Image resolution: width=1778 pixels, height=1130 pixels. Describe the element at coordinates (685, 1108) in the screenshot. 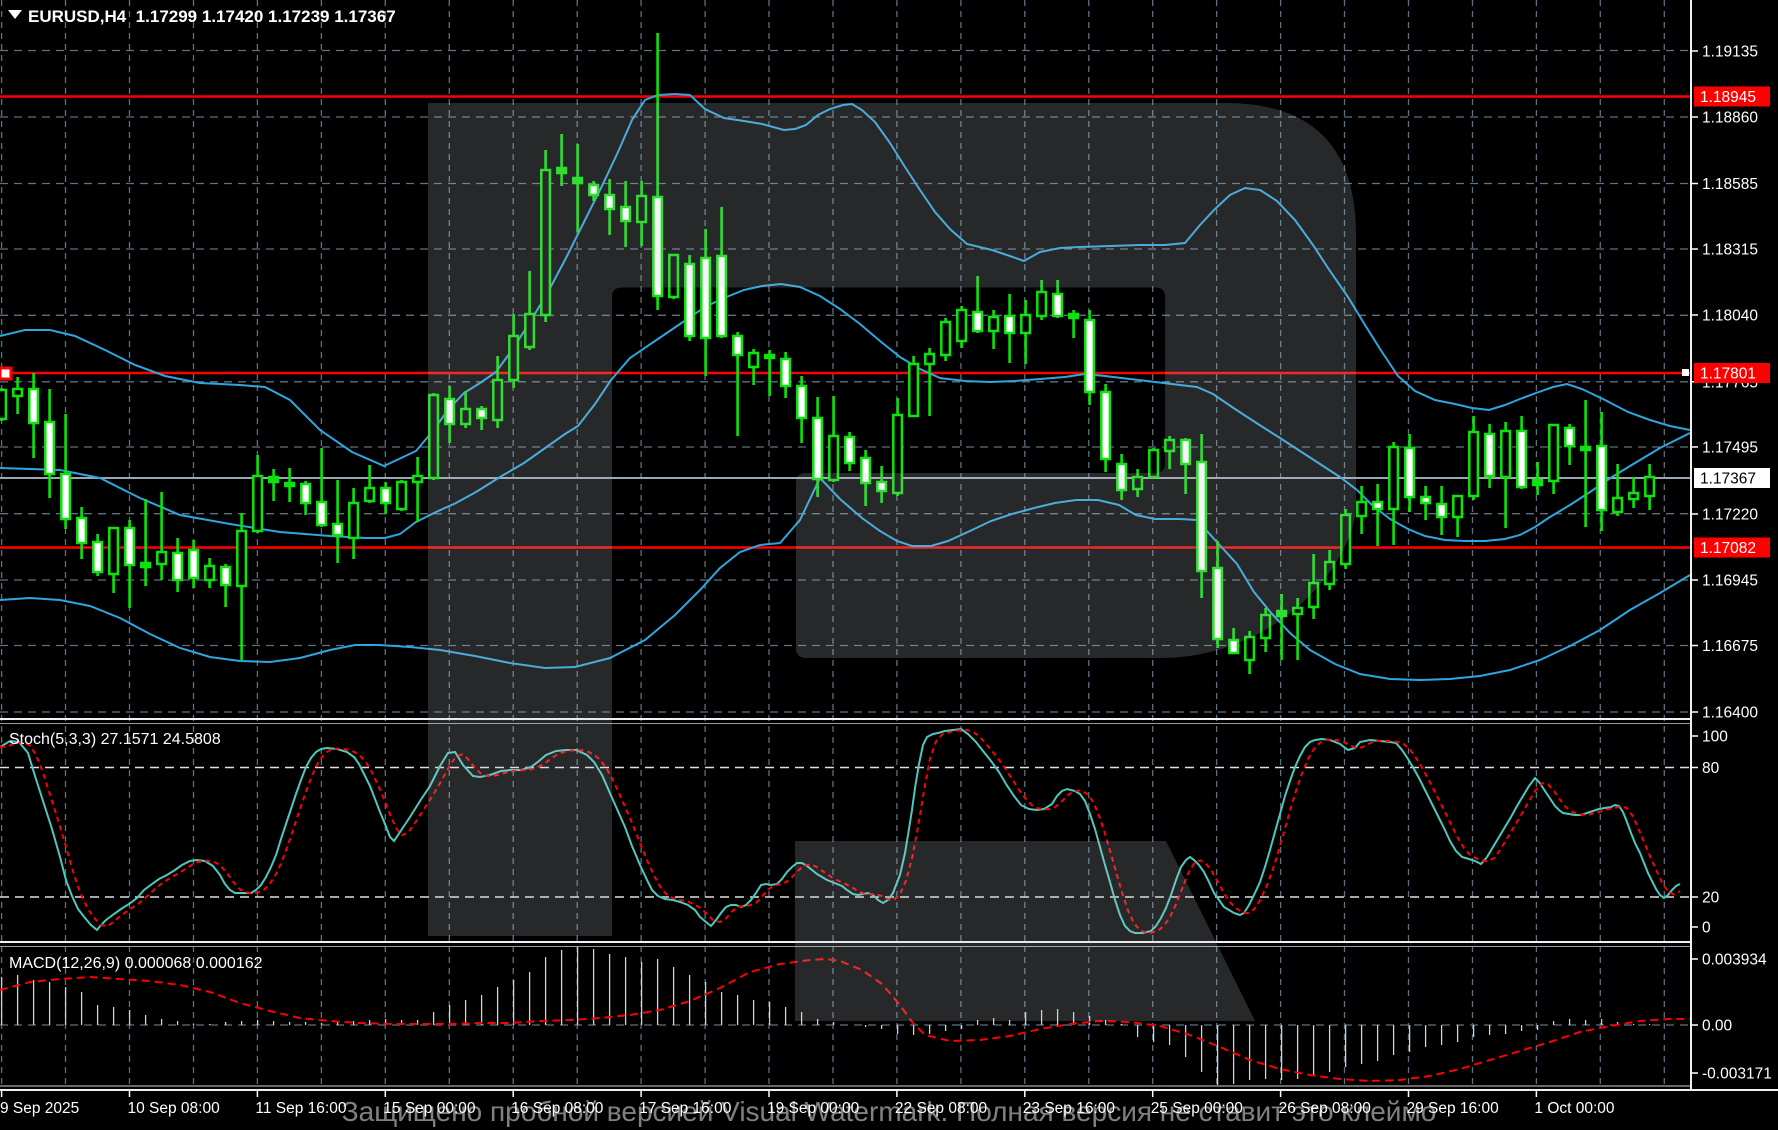

I see `svg-text: 17 Sep 16:00` at that location.